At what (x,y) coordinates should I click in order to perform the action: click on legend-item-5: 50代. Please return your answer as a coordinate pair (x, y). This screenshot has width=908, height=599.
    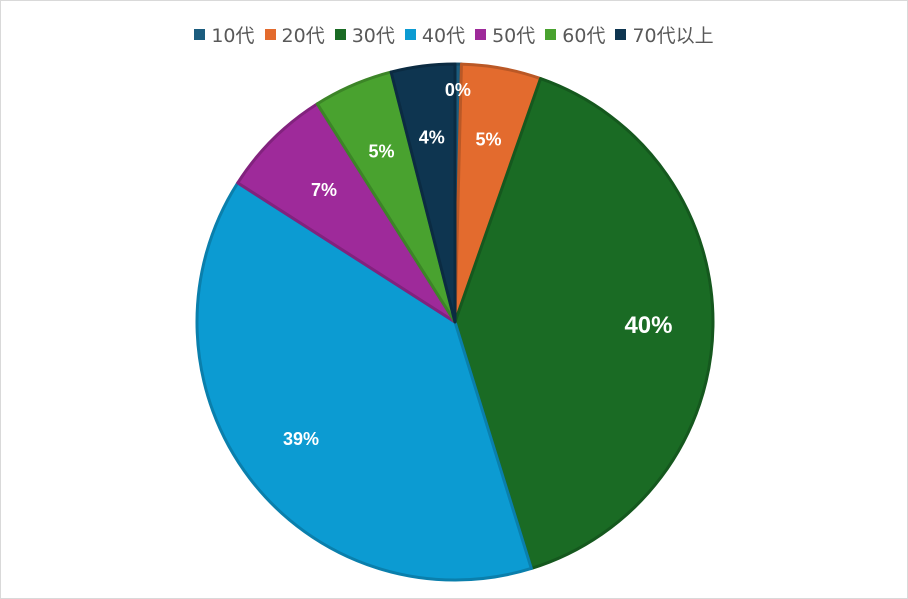
    Looking at the image, I should click on (505, 34).